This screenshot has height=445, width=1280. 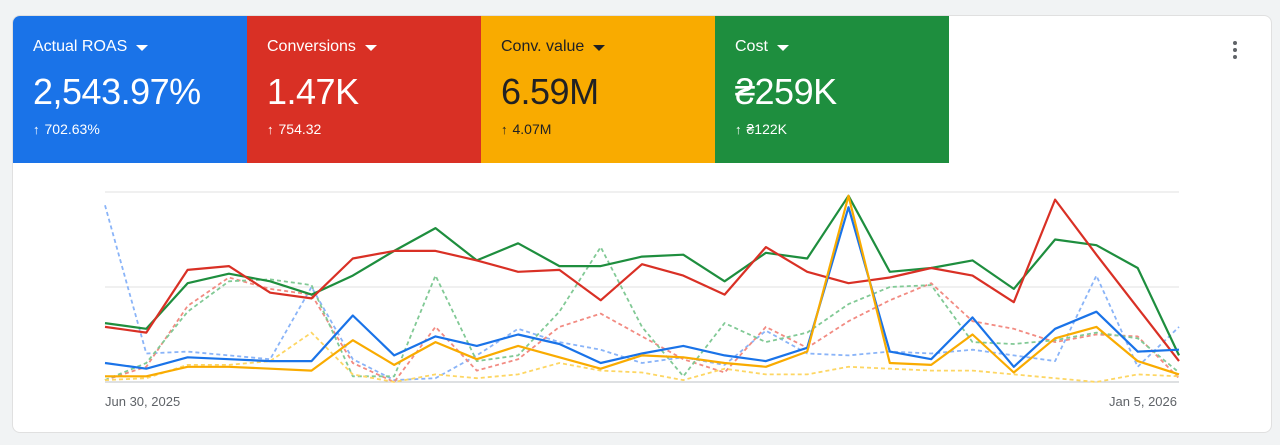 I want to click on metric-tile-cost: Cost ₴259K ↑ ₴122K, so click(x=832, y=89).